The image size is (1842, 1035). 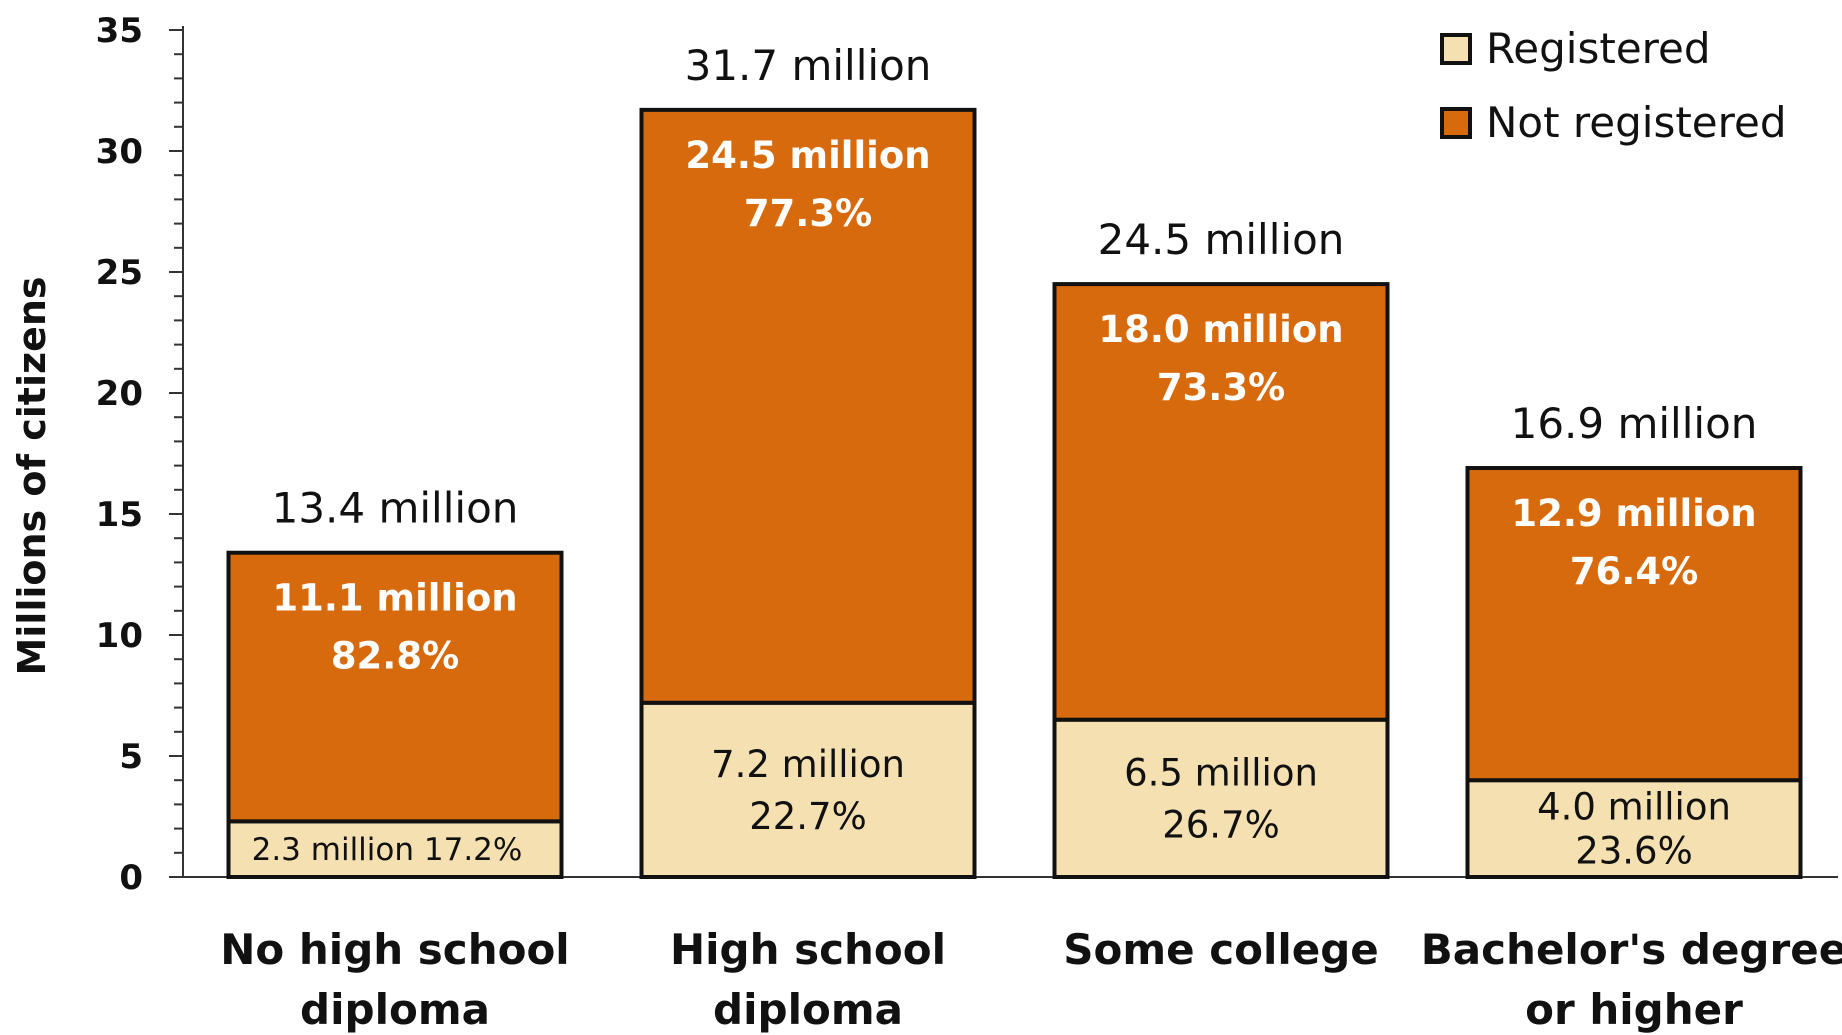 I want to click on not-registered-data-label: 18.0 million, so click(x=1220, y=329).